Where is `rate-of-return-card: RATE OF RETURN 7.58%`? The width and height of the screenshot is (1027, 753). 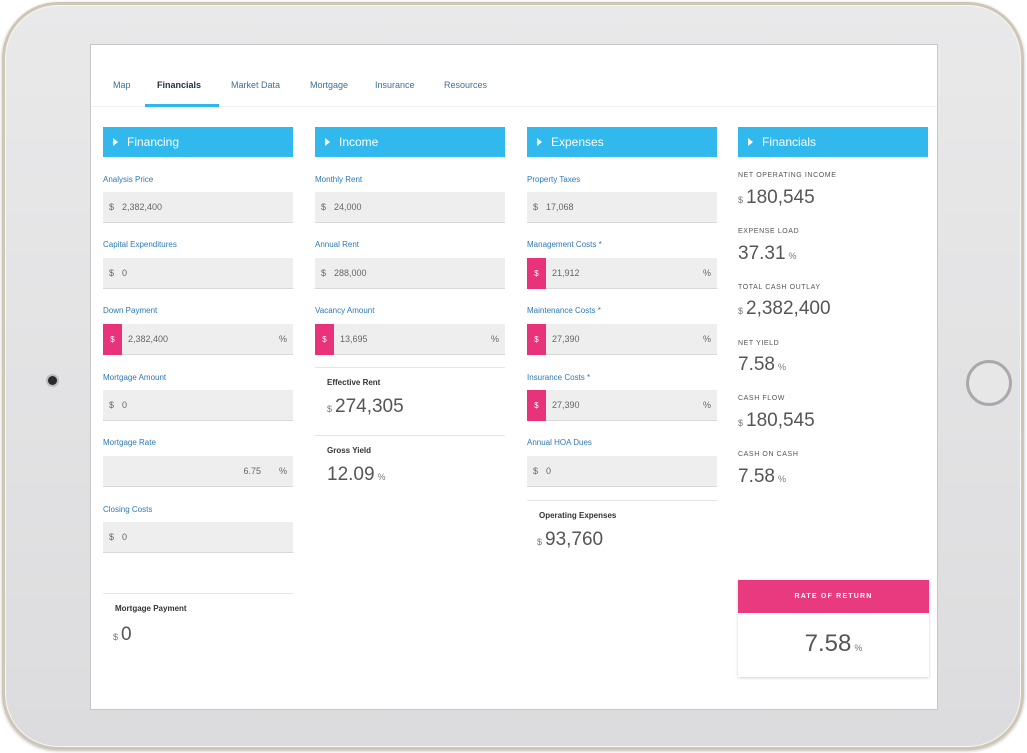 rate-of-return-card: RATE OF RETURN 7.58% is located at coordinates (833, 628).